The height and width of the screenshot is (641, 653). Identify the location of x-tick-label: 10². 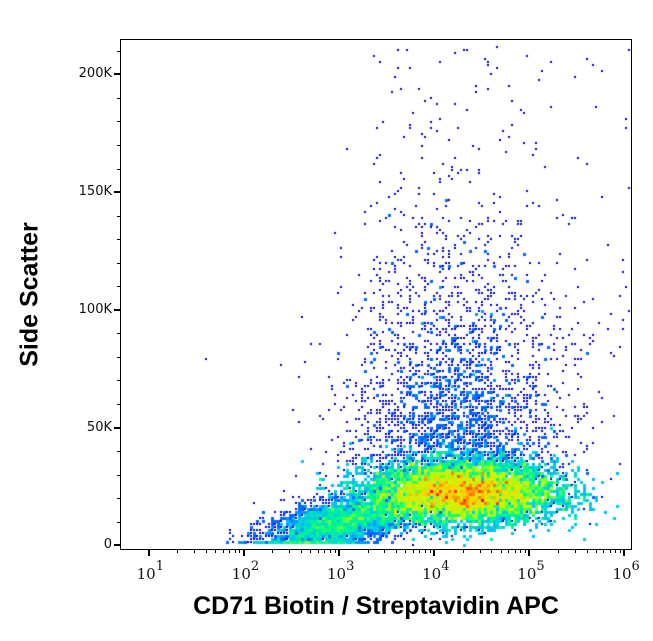
(245, 571).